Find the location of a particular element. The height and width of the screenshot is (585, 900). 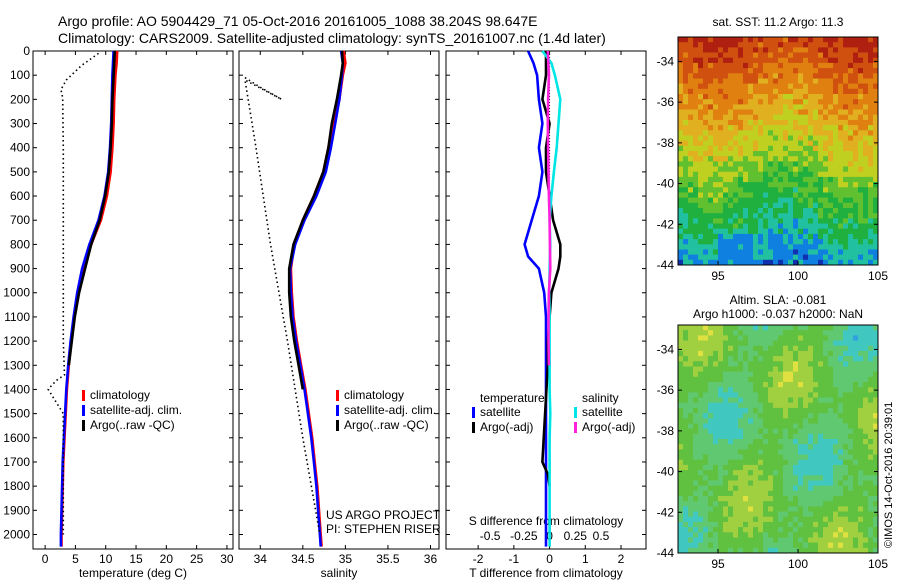

s-tick-label: 0.5 is located at coordinates (601, 536).